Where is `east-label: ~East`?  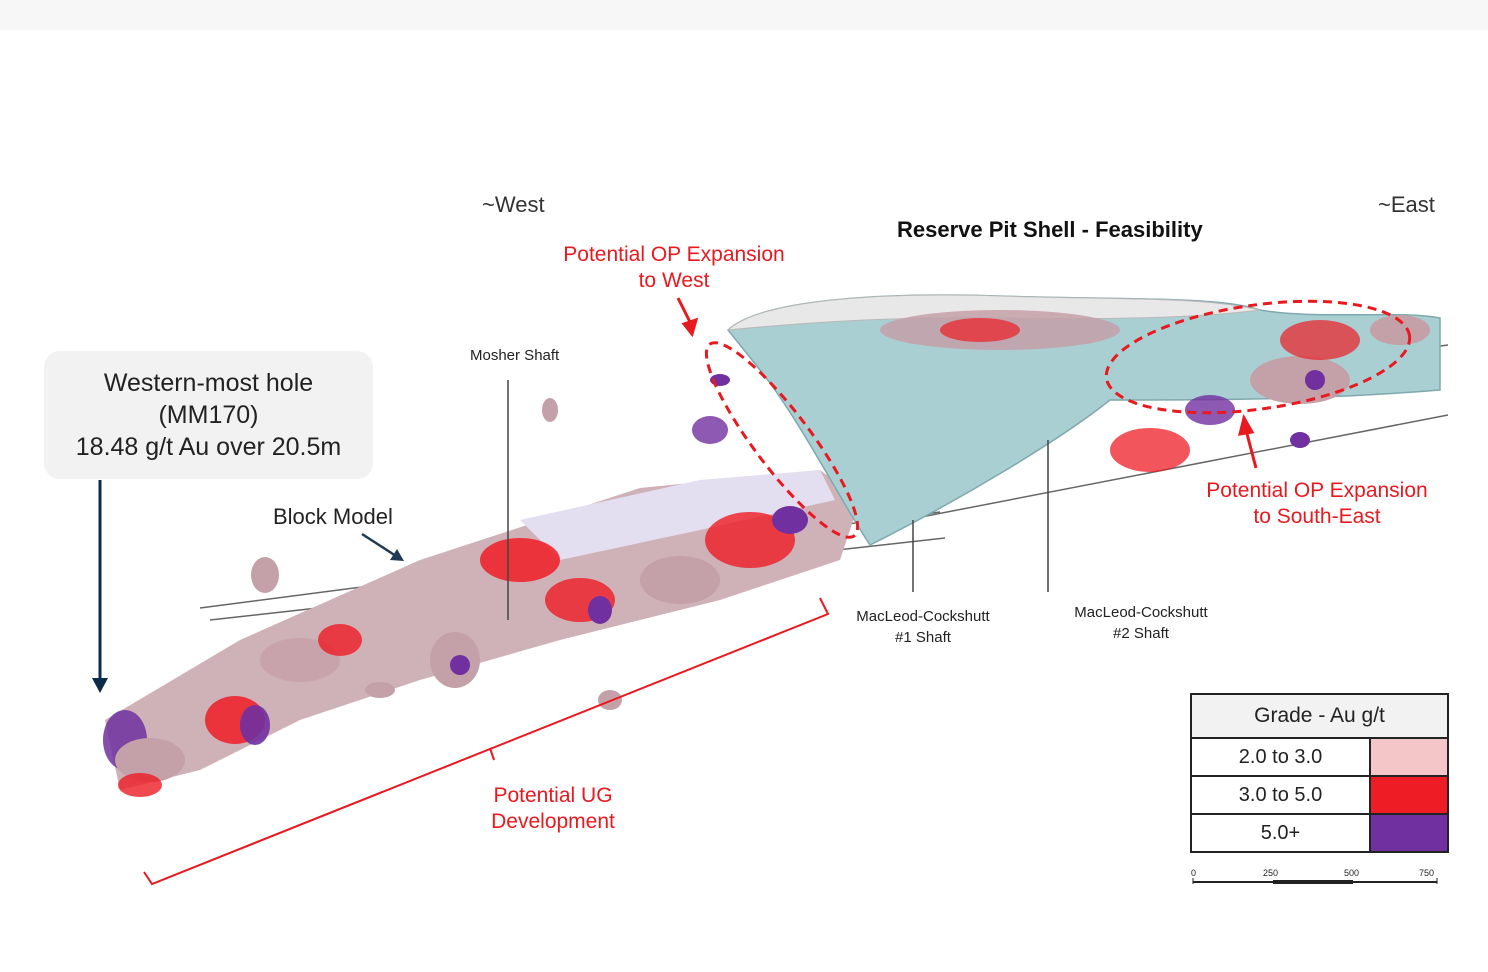
east-label: ~East is located at coordinates (1406, 204).